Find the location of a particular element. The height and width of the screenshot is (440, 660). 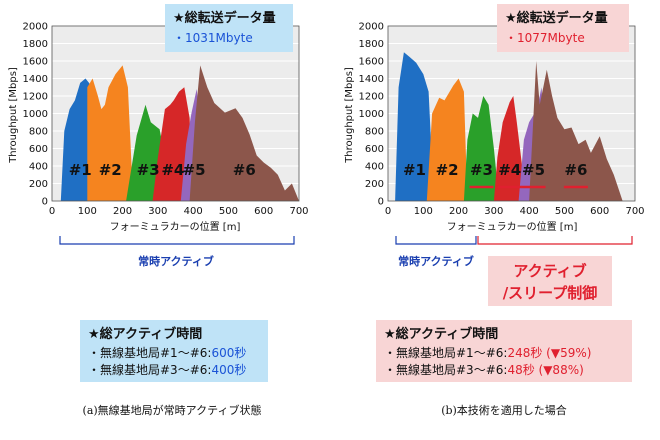

panel-b-x-tick-label: 400 is located at coordinates (529, 211).